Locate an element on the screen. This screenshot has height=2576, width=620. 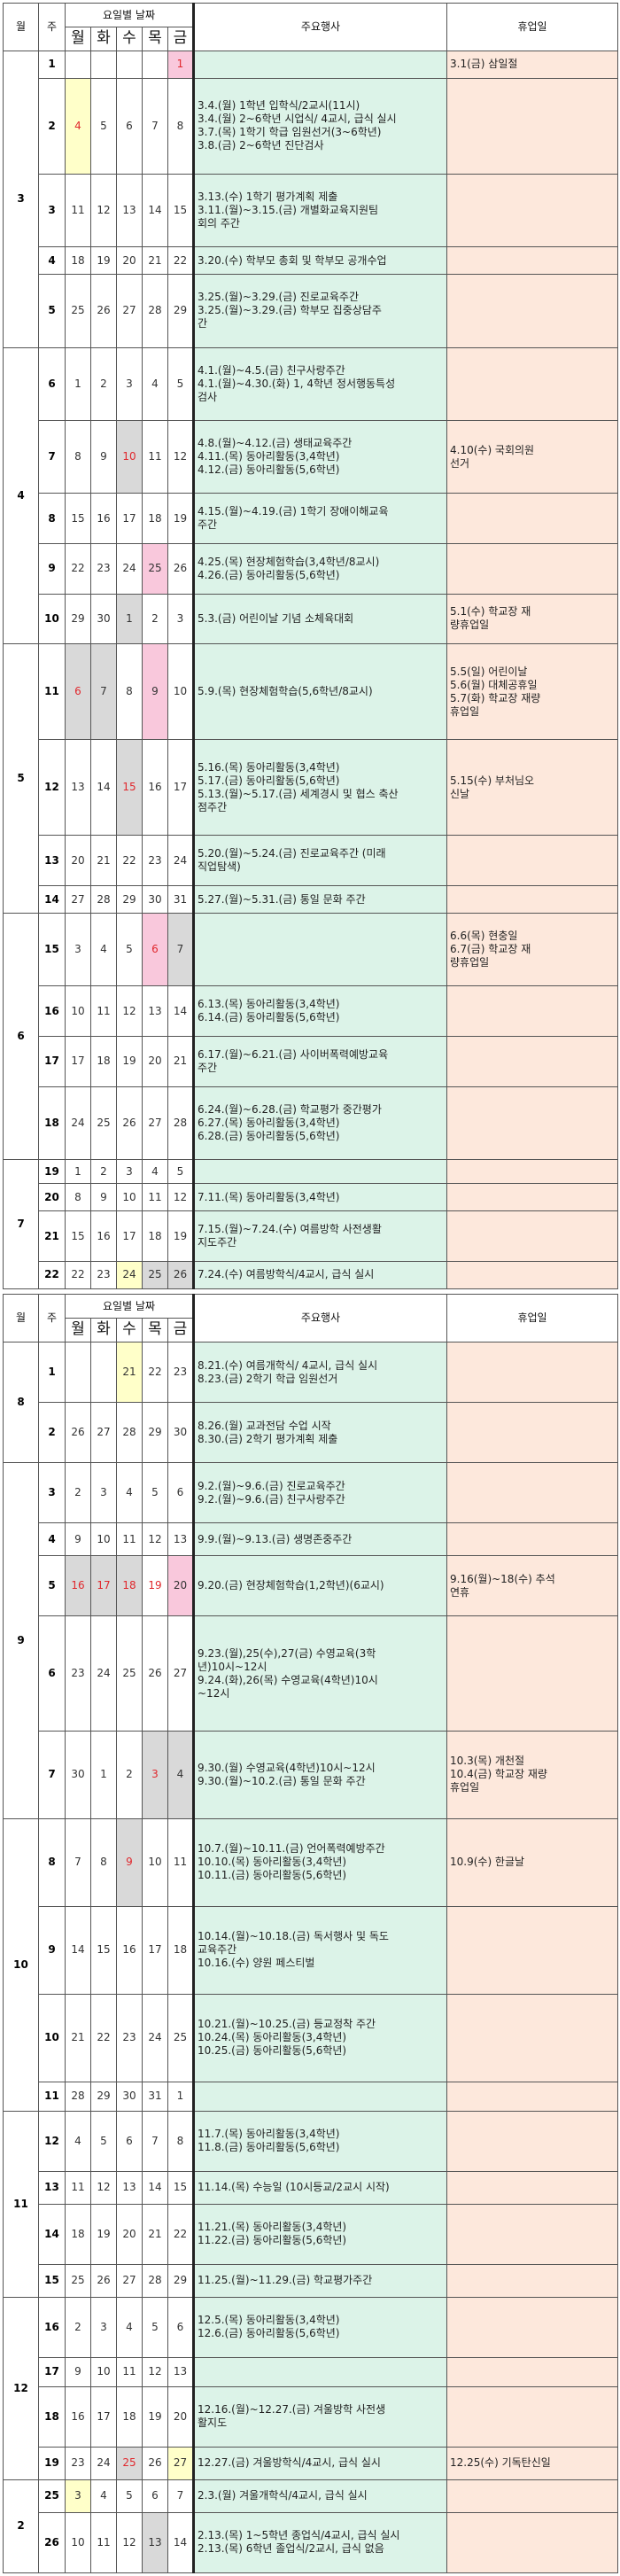
month-cell: 6 is located at coordinates (21, 1036).